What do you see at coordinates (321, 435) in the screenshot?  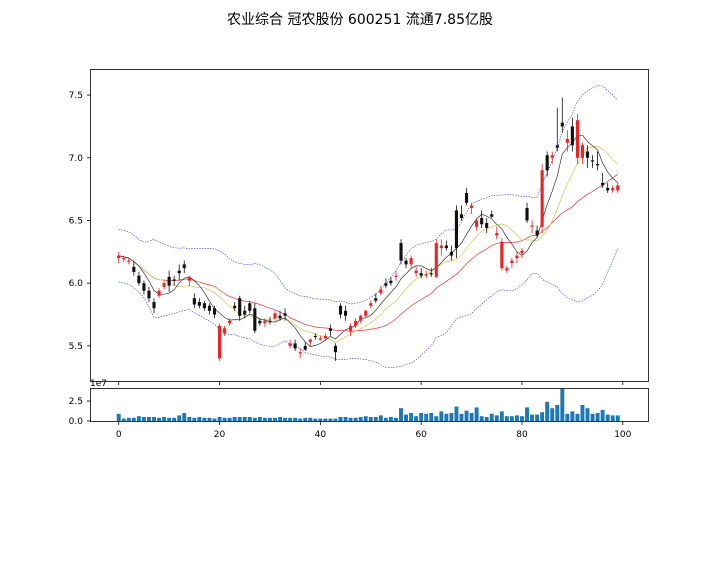 I see `volume-x-tick-label: 40` at bounding box center [321, 435].